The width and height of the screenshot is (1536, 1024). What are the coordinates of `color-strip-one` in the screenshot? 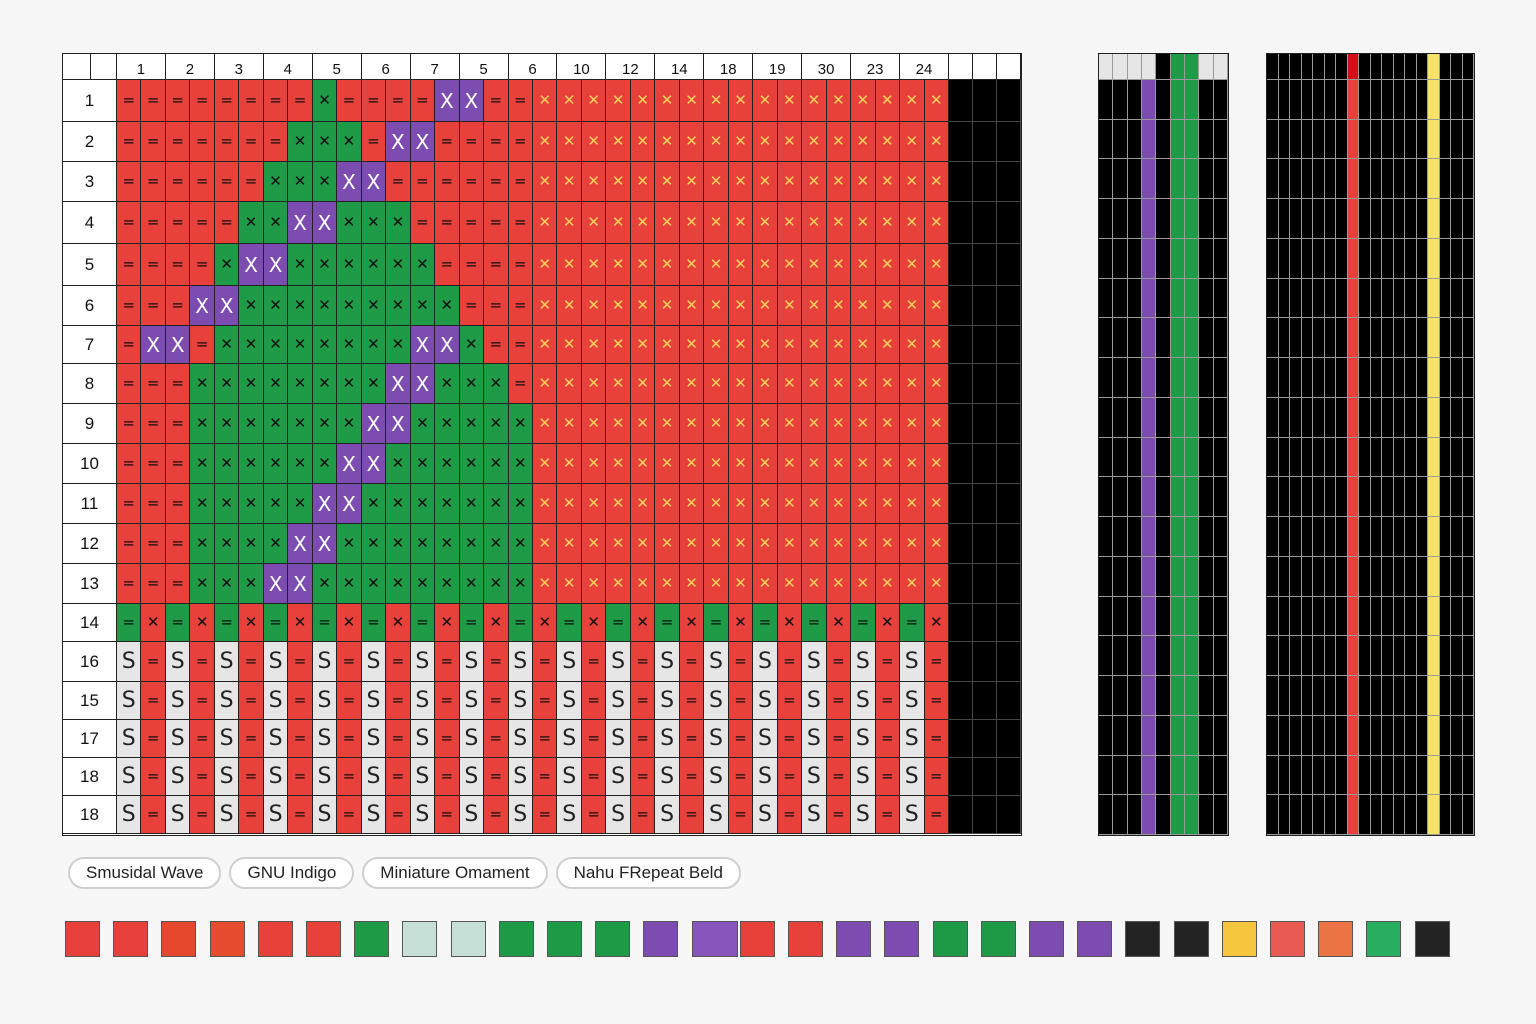 It's located at (1163, 444).